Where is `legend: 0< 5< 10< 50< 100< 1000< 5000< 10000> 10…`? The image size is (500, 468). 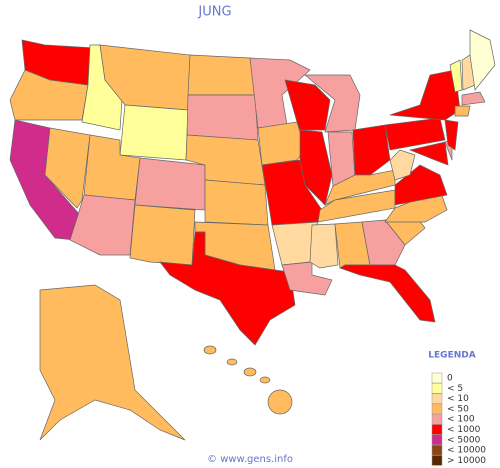 legend: 0< 5< 10< 50< 100< 1000< 5000< 10000> 10… is located at coordinates (458, 419).